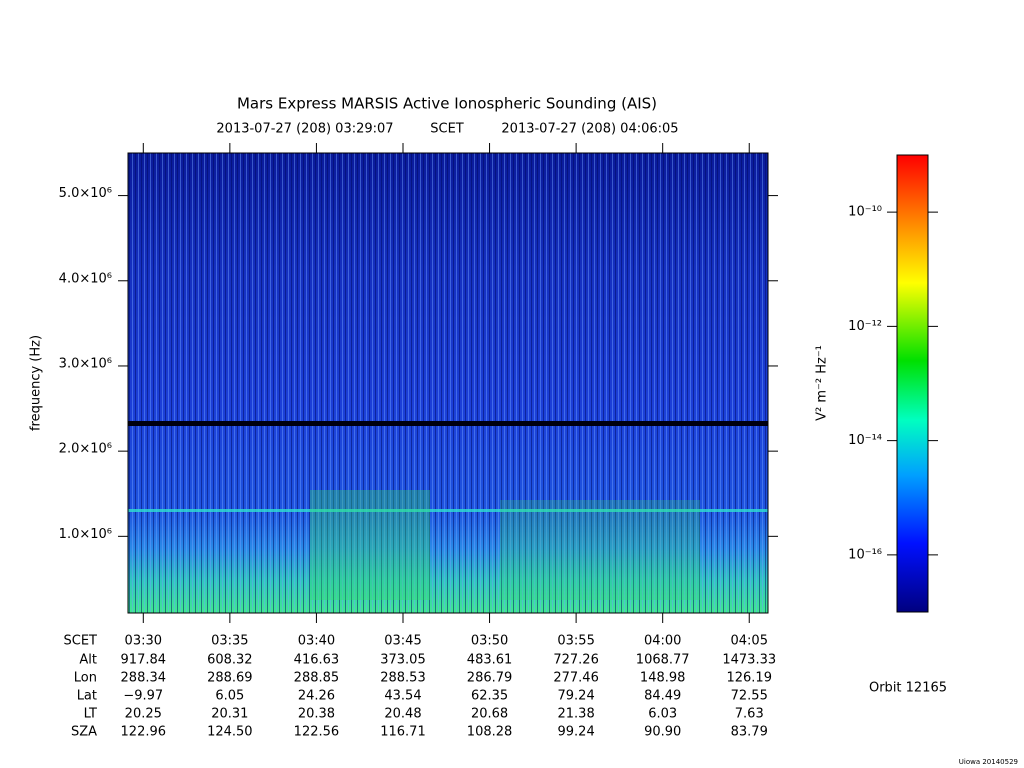 The height and width of the screenshot is (768, 1024). I want to click on ephemeris-value: 148.98, so click(663, 678).